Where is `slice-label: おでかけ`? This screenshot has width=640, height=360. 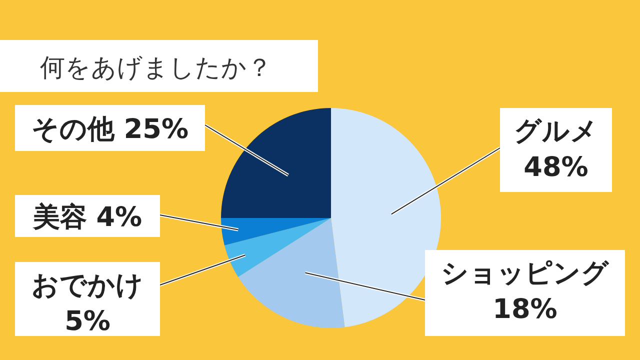 slice-label: おでかけ is located at coordinates (88, 285).